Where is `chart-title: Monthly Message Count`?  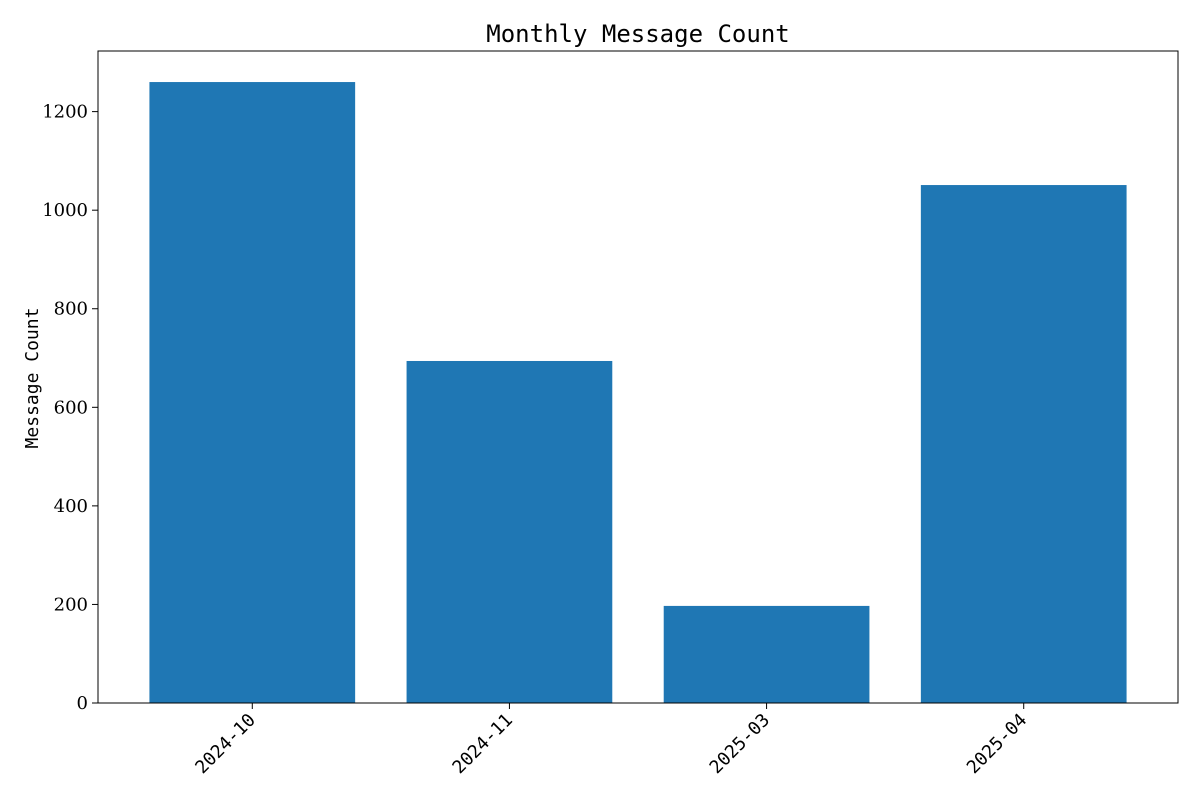
chart-title: Monthly Message Count is located at coordinates (637, 34).